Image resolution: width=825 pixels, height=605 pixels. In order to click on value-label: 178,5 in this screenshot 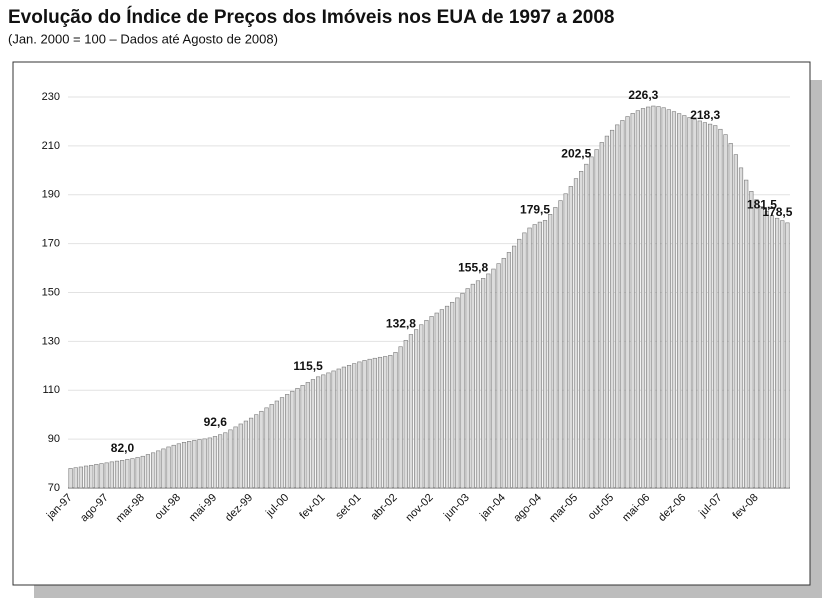, I will do `click(777, 212)`.